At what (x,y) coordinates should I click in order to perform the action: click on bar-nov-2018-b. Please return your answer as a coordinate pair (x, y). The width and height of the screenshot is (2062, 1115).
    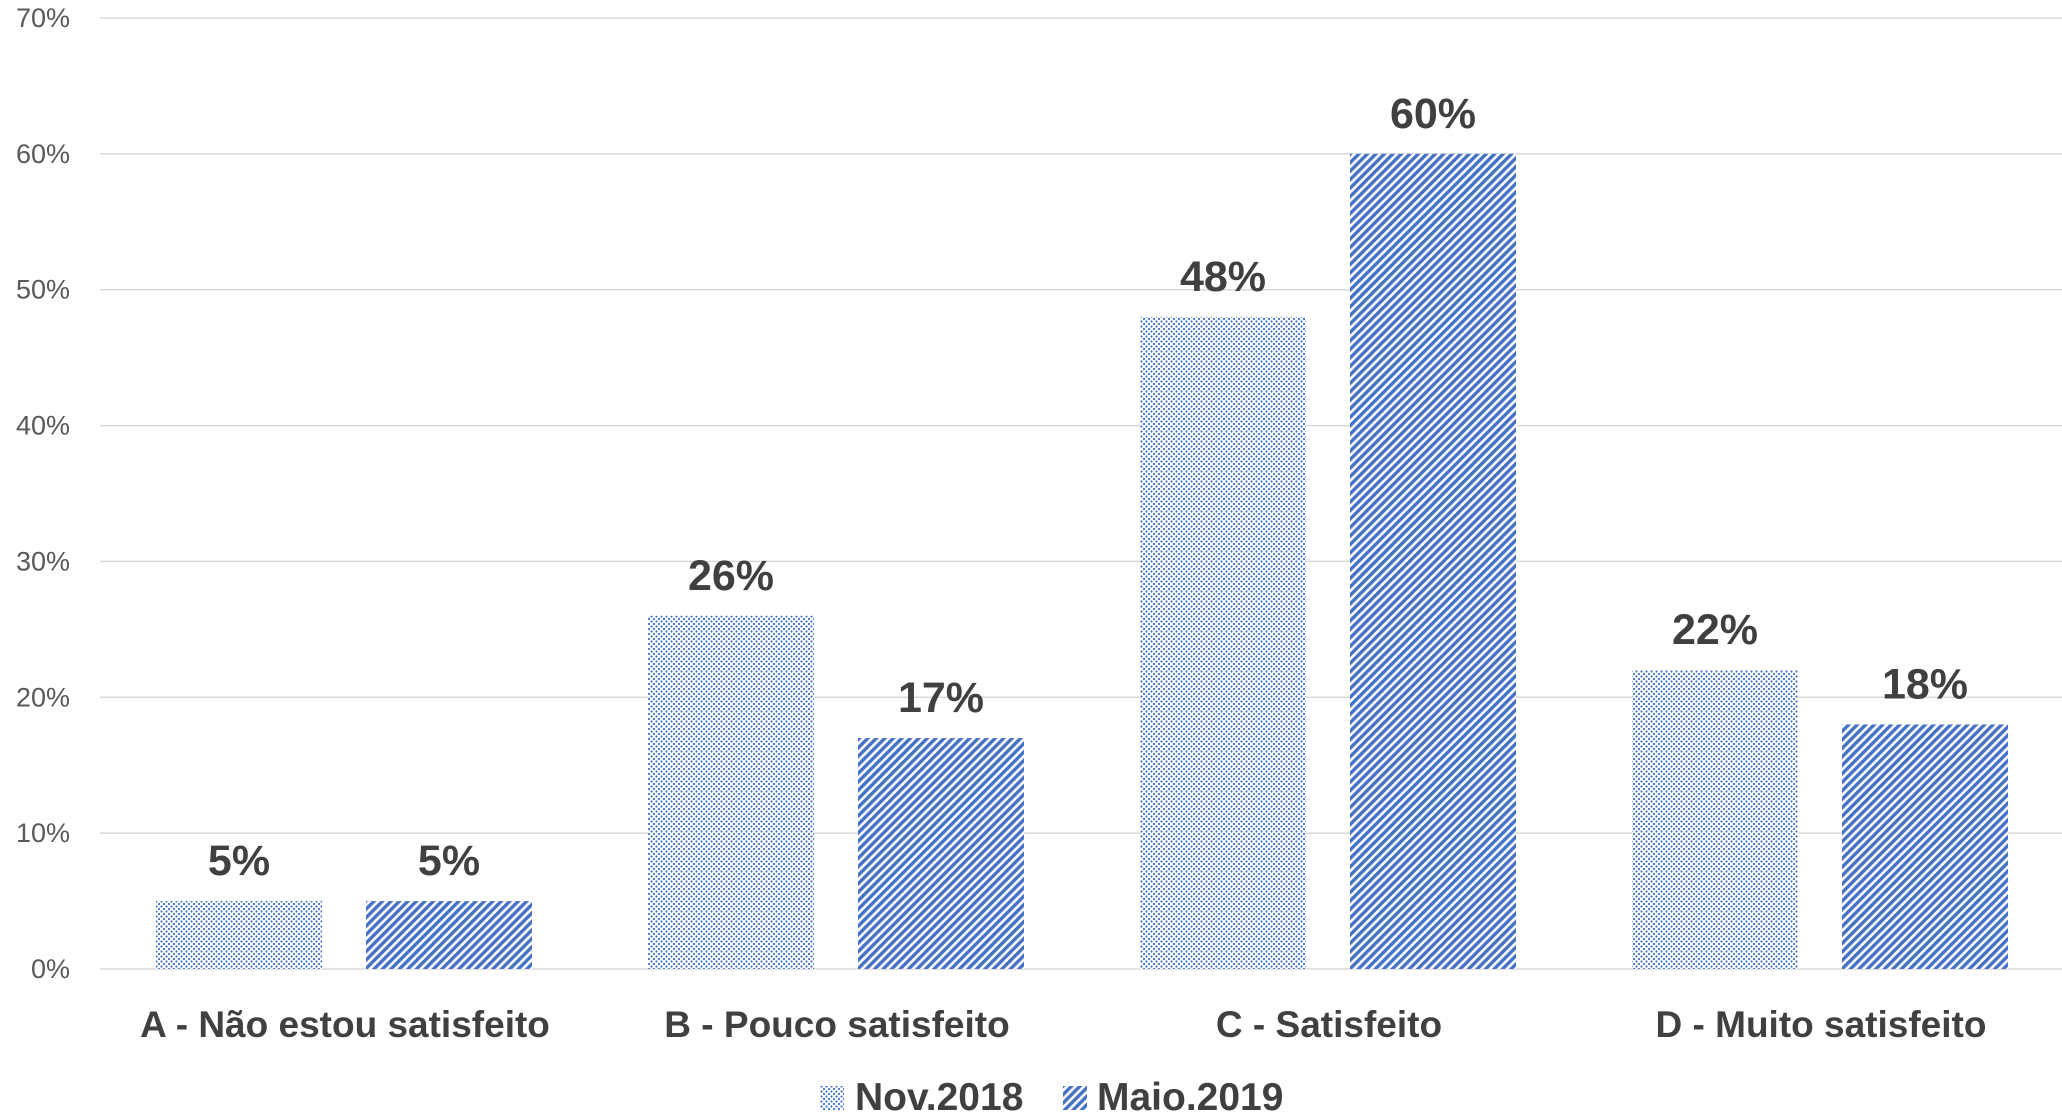
    Looking at the image, I should click on (731, 792).